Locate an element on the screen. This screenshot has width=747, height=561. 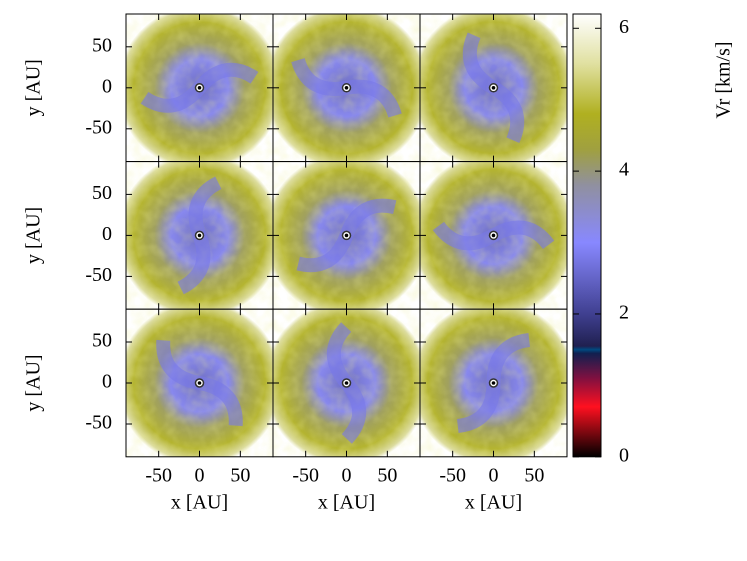
colorbar-tick-label: 6 is located at coordinates (624, 27).